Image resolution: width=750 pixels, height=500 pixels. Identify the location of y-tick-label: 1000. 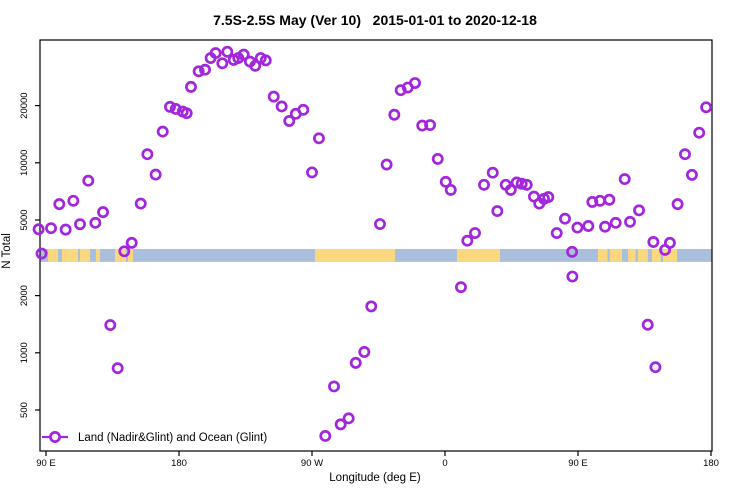
(24, 352).